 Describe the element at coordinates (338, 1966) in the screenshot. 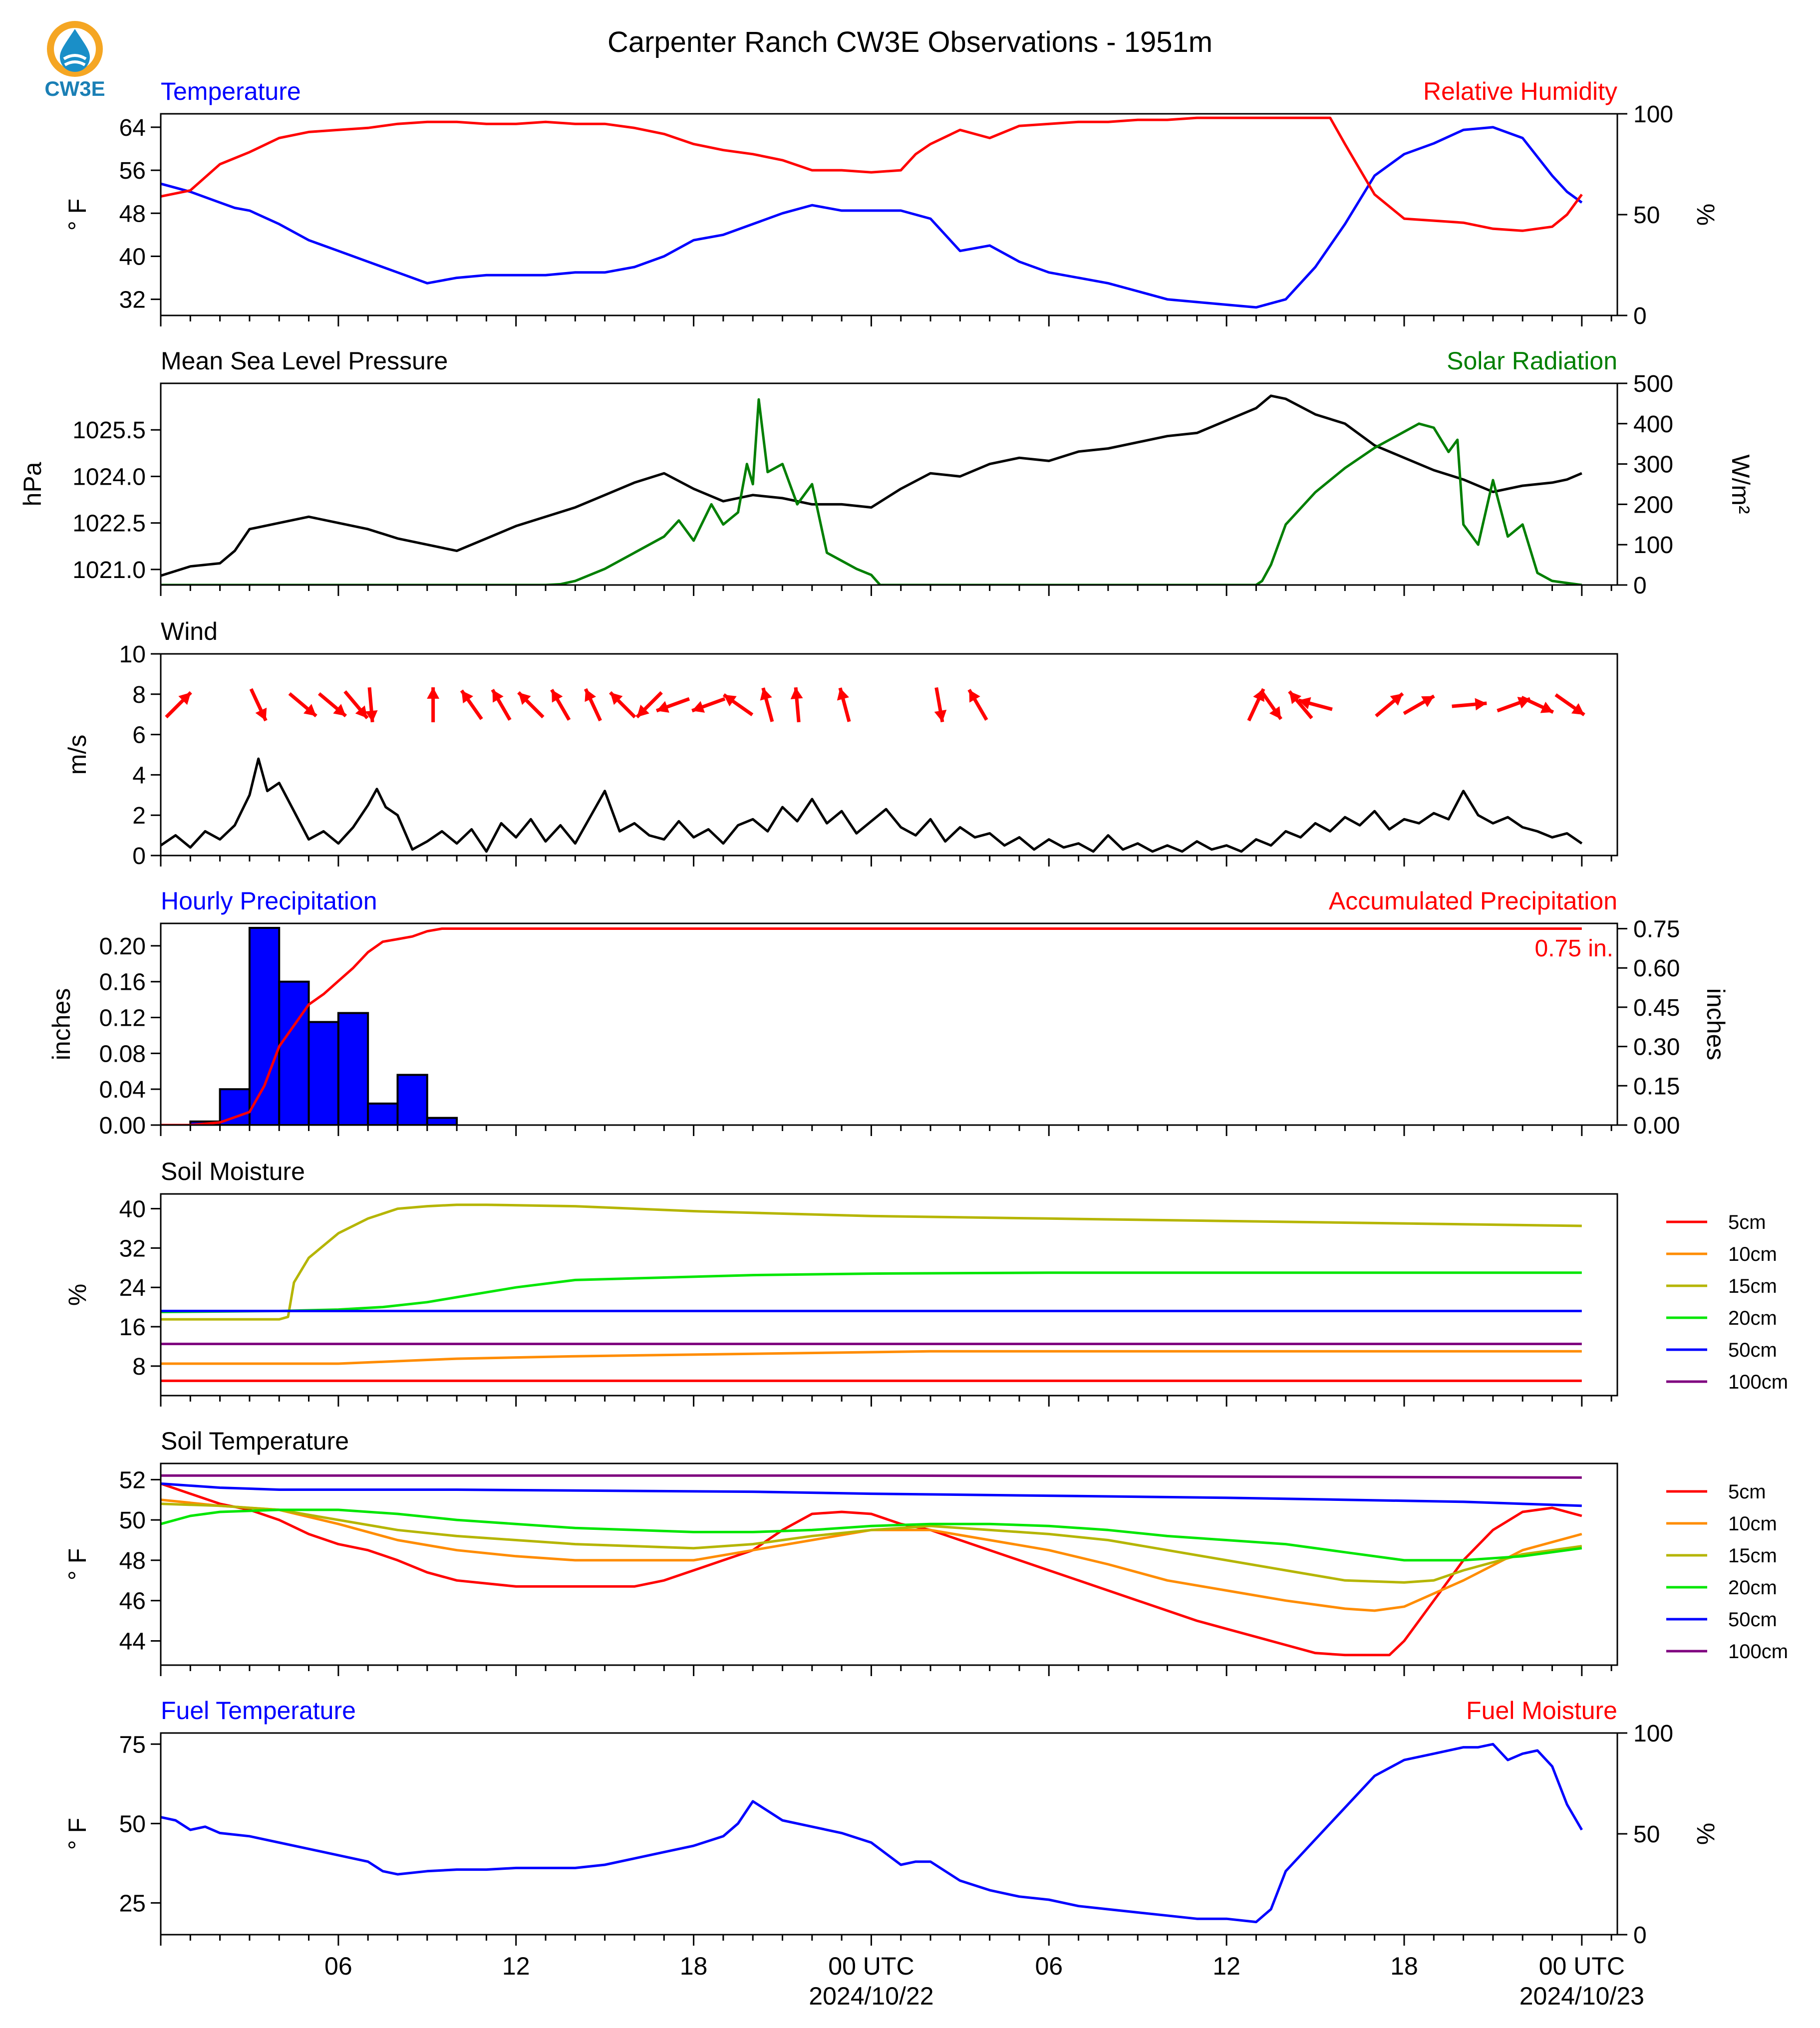

I see `x-tick-label: 06` at that location.